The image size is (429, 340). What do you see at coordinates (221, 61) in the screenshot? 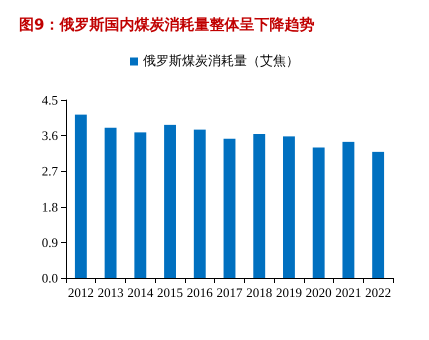
I see `legend-label: 俄罗斯煤炭消耗量（艾焦）` at bounding box center [221, 61].